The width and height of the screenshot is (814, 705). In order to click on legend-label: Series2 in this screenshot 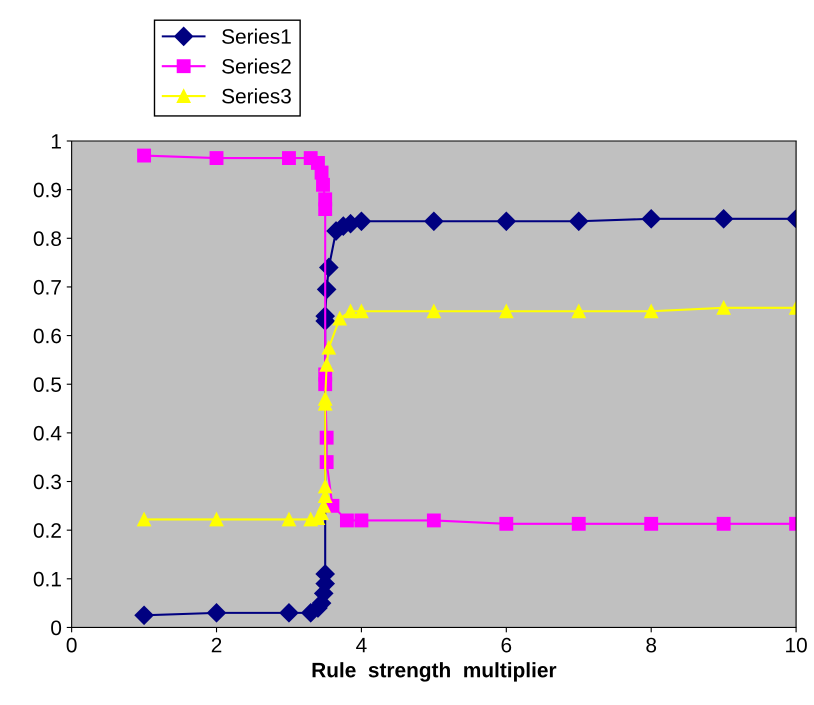, I will do `click(256, 66)`.